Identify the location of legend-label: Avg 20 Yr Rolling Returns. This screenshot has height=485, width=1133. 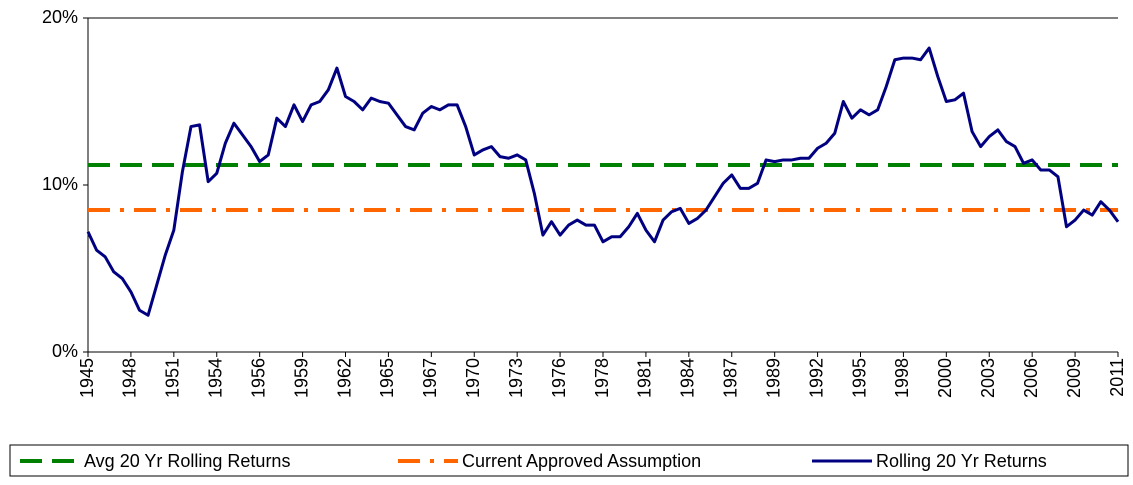
(187, 461).